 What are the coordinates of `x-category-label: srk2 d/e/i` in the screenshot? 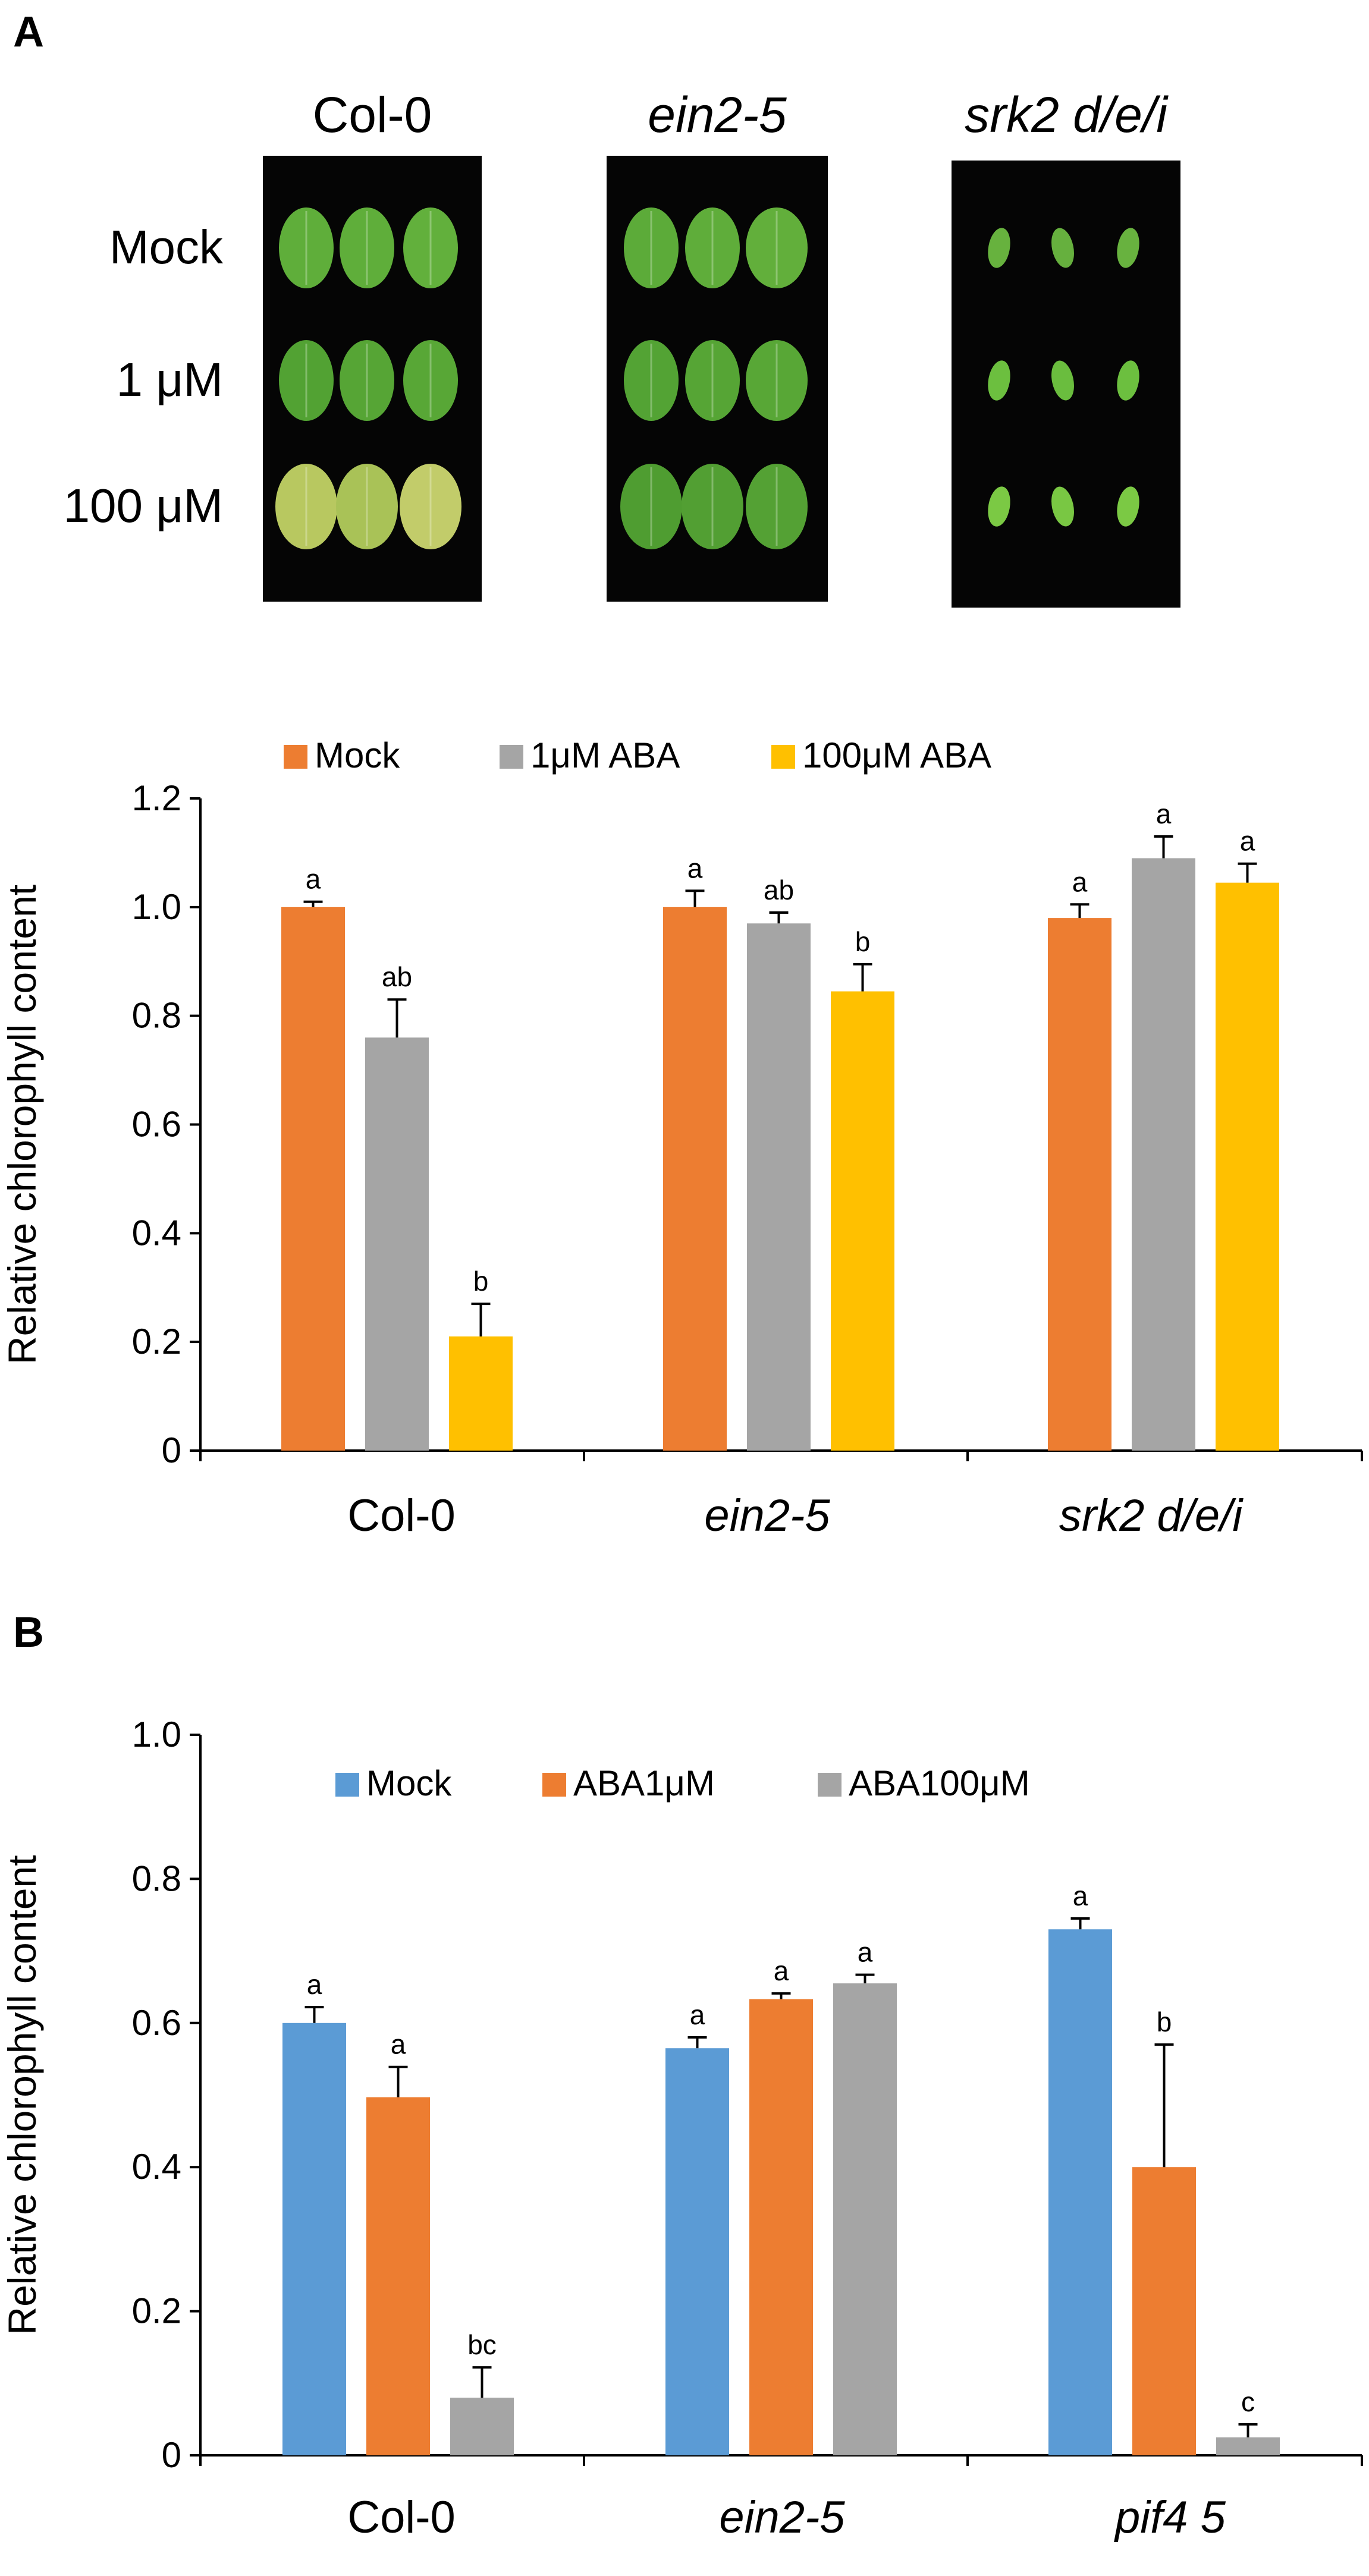 It's located at (1152, 1515).